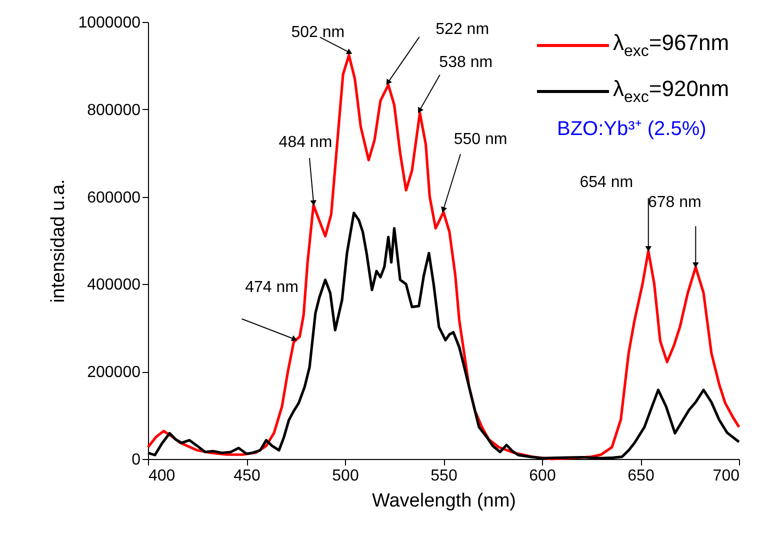  Describe the element at coordinates (318, 33) in the screenshot. I see `annotation: 502 nm` at that location.